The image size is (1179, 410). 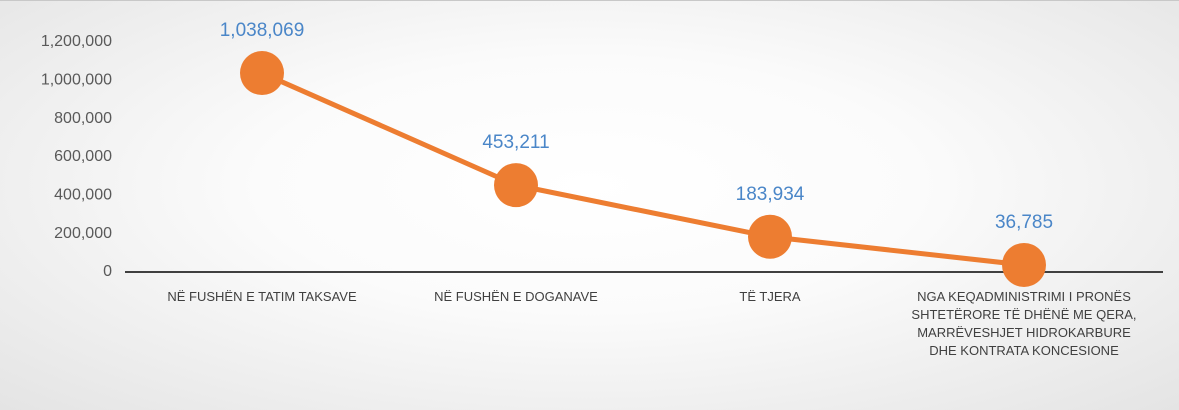 I want to click on data-label: 36,785, so click(x=1024, y=222).